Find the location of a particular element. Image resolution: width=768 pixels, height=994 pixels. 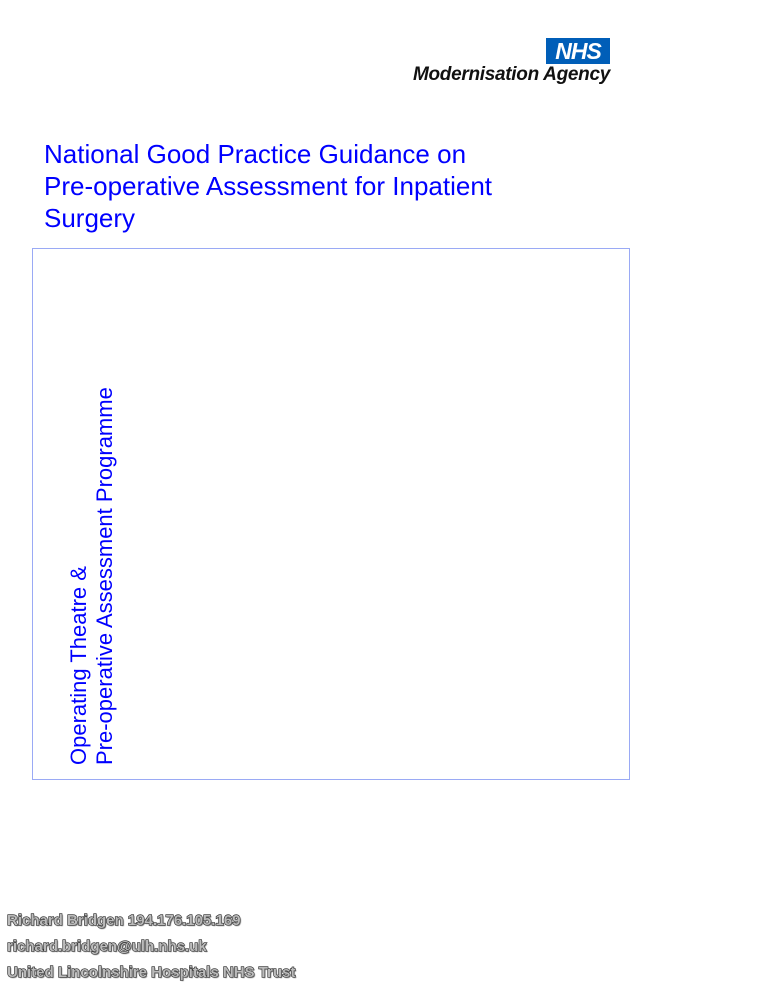

watermark-organisation: United Lincolnshire Hospitals NHS Trust is located at coordinates (151, 972).